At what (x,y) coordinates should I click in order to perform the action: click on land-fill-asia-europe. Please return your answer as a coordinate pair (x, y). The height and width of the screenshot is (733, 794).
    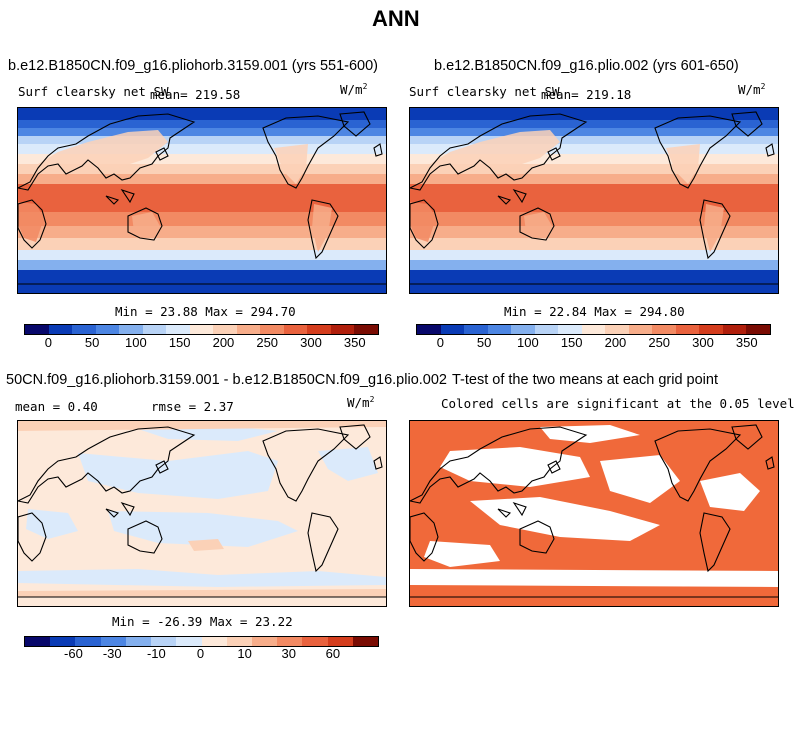
    Looking at the image, I should click on (103, 150).